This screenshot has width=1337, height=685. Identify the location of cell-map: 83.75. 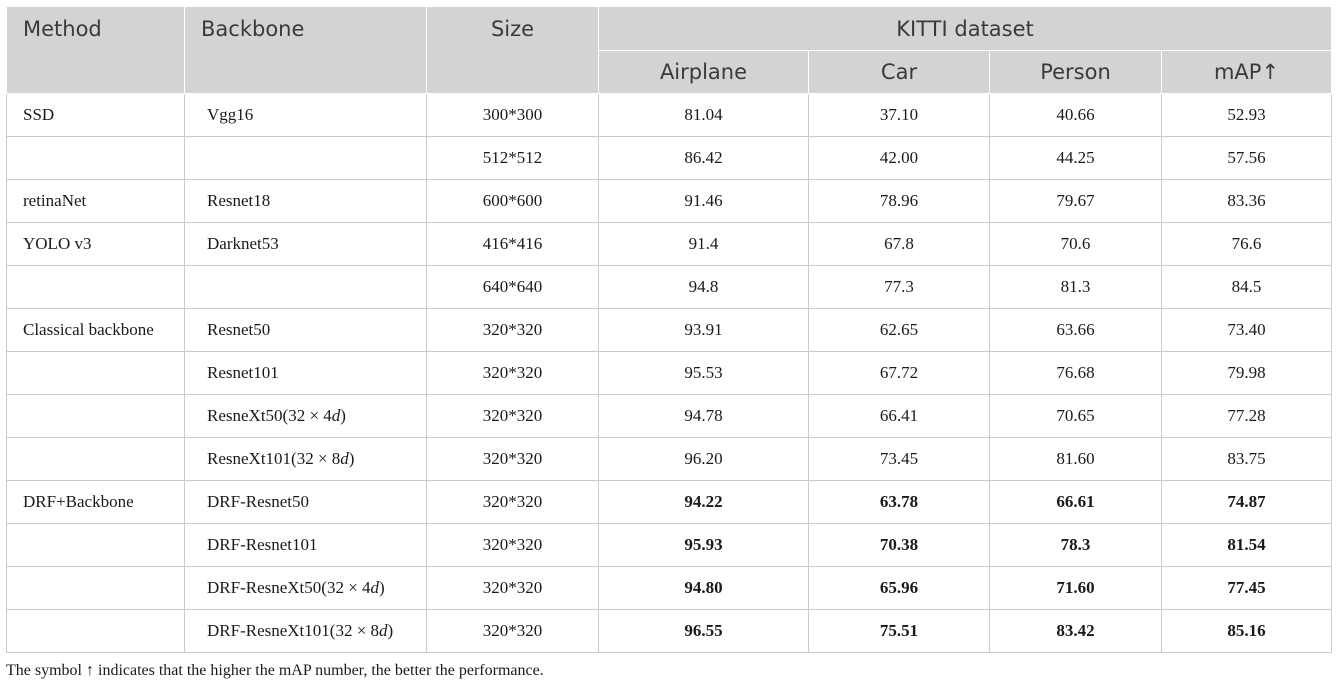
(1246, 459).